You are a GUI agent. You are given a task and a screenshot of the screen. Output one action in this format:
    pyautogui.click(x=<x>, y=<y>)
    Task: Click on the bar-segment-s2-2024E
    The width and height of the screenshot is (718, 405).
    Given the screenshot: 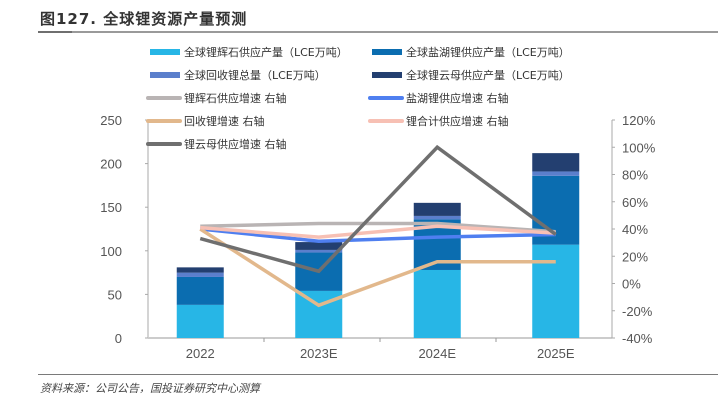 What is the action you would take?
    pyautogui.click(x=437, y=217)
    